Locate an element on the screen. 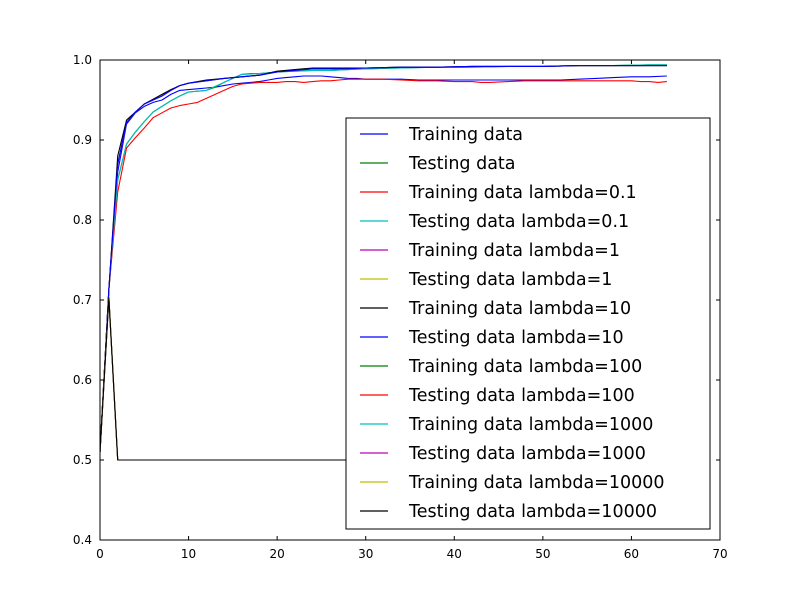 Image resolution: width=800 pixels, height=600 pixels. legend-label-7: Training data lambda=10 is located at coordinates (519, 309).